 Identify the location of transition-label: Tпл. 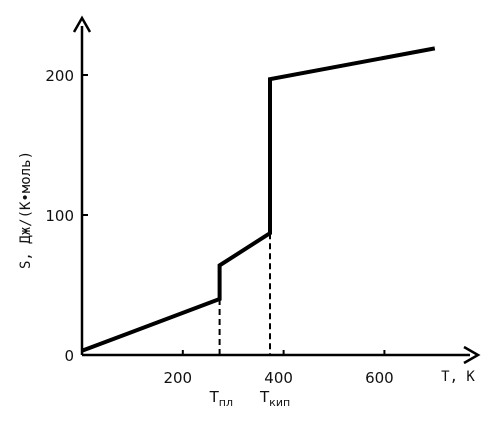
(221, 398).